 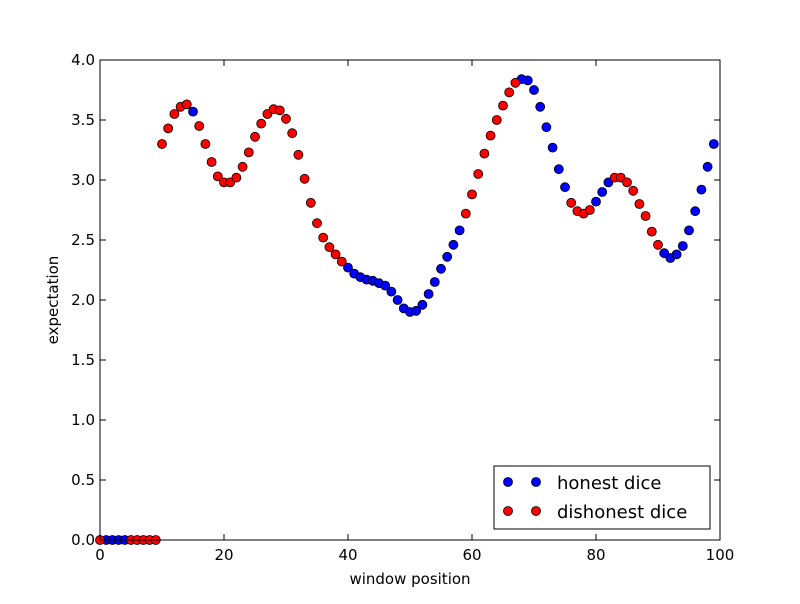 I want to click on legend-box, so click(x=602, y=497).